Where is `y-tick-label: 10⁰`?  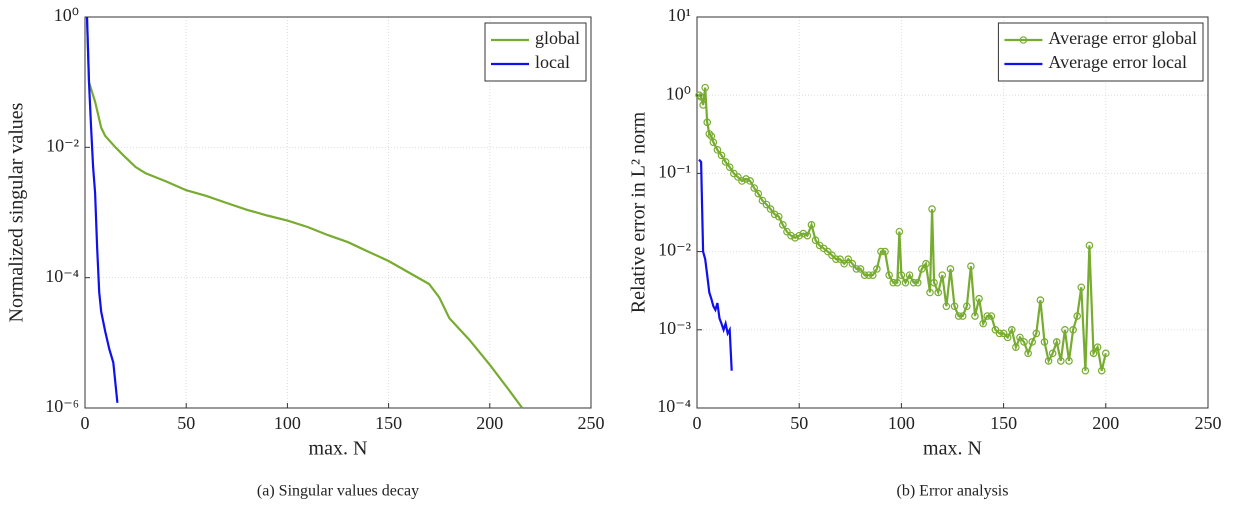 y-tick-label: 10⁰ is located at coordinates (678, 93).